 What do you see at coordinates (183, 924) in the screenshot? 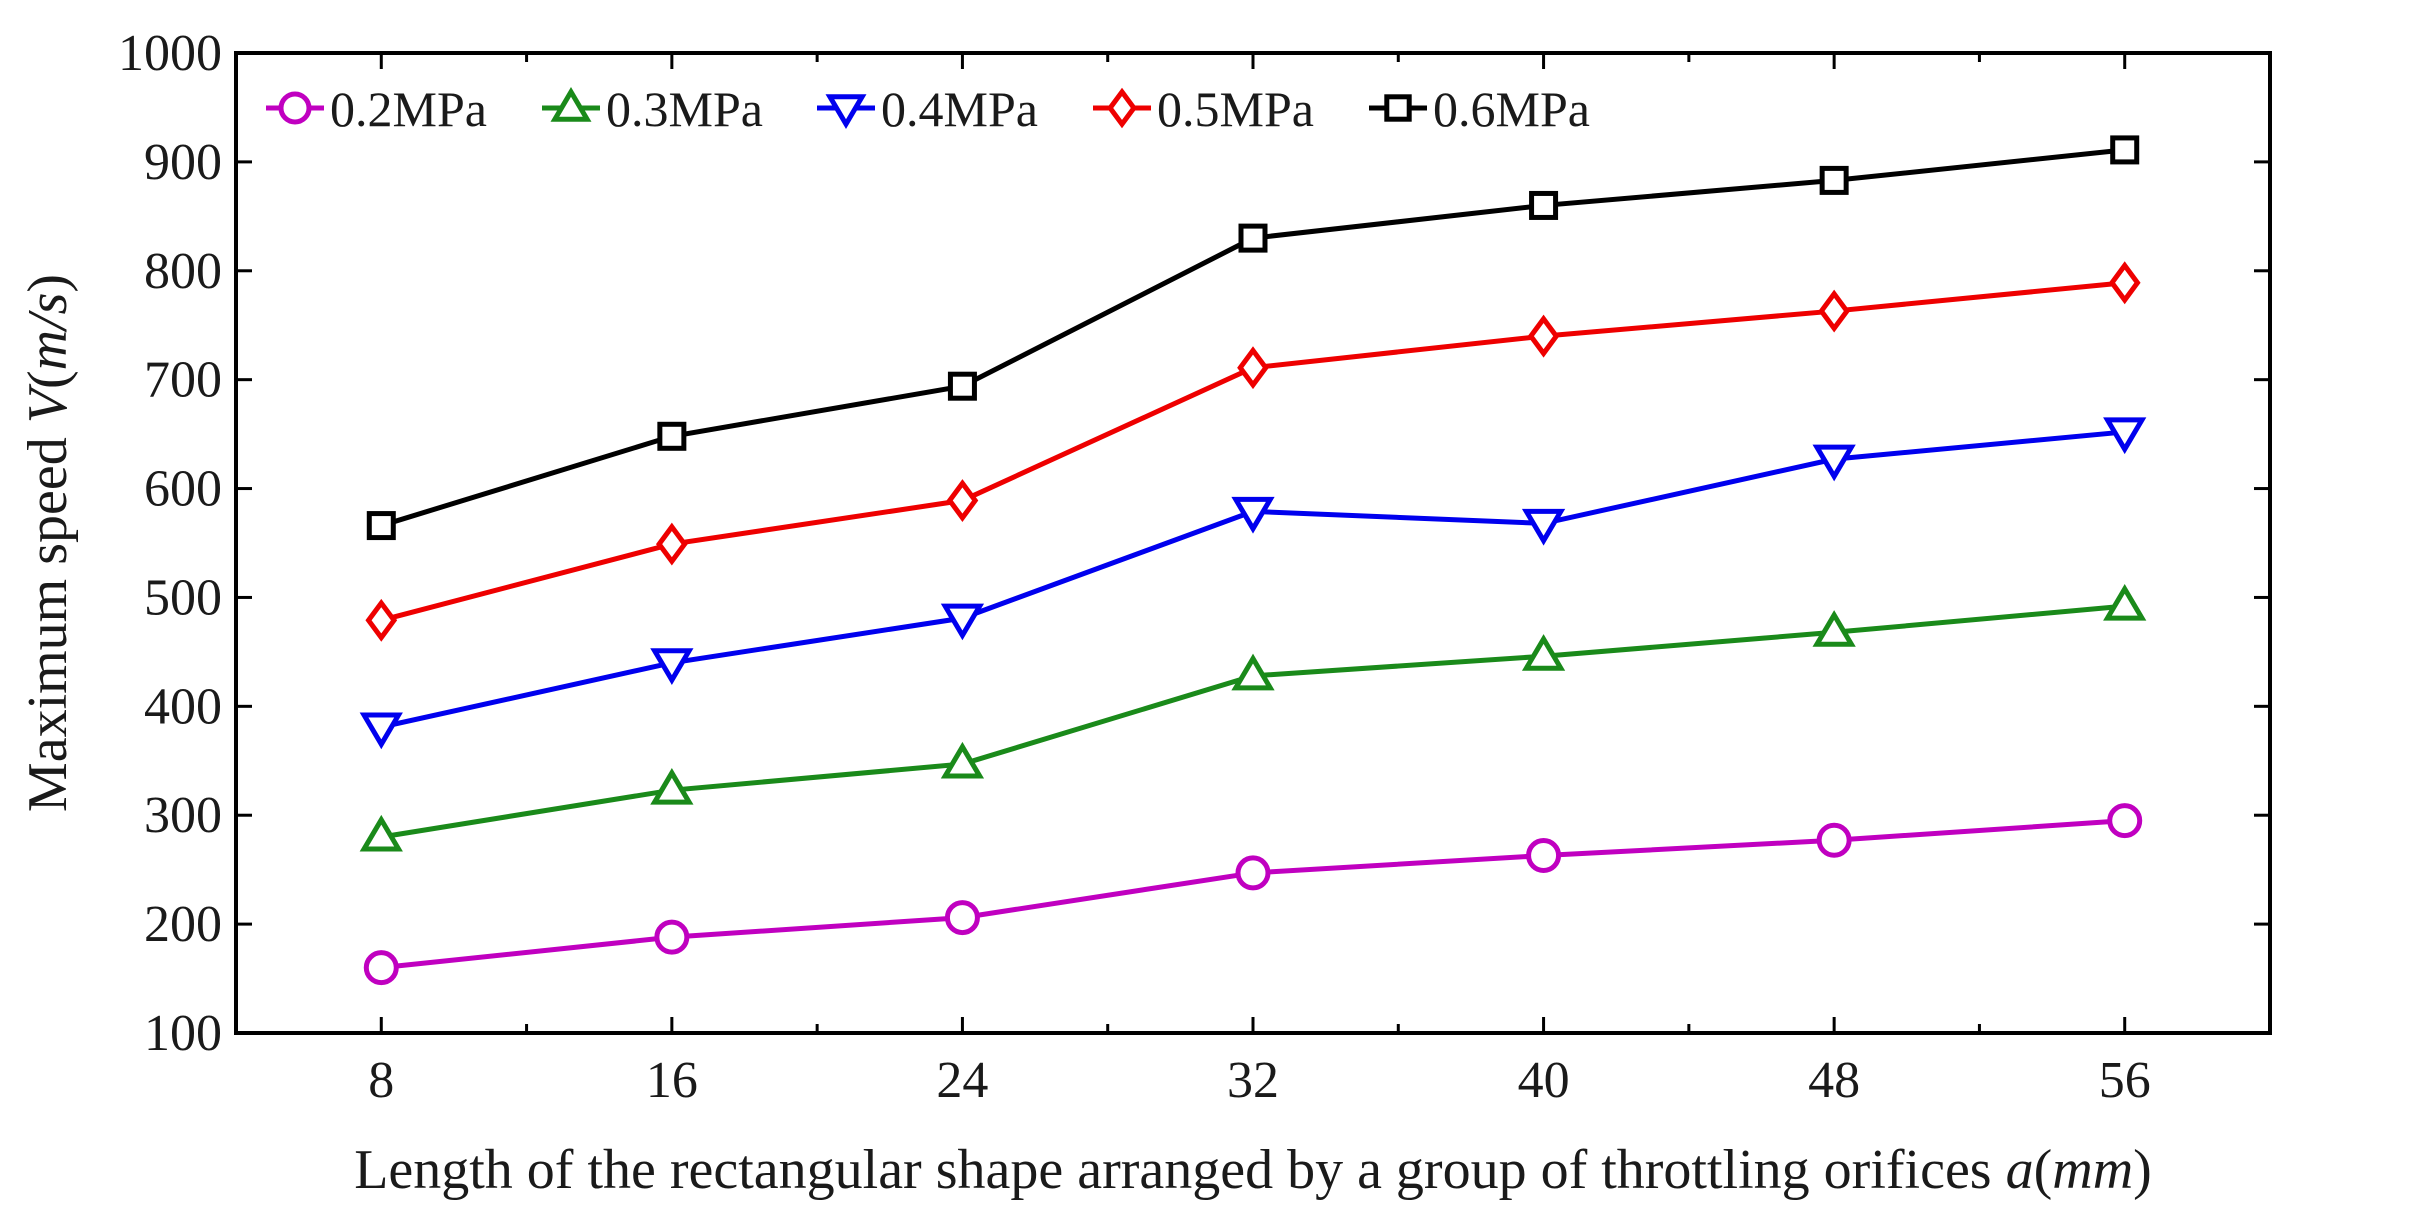
I see `y-tick-label: 200` at bounding box center [183, 924].